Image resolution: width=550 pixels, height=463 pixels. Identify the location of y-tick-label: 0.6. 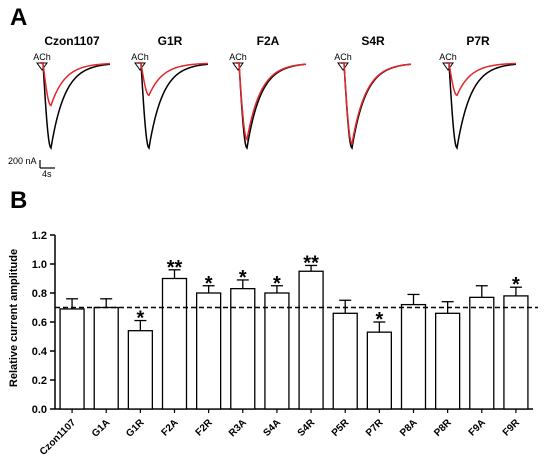
(39, 323).